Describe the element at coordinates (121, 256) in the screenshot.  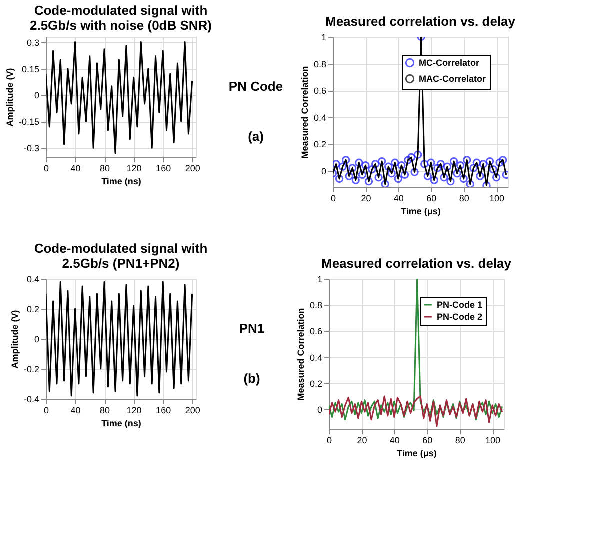
I see `chart-title: Code-modulated signal with 2.5Gb/s (PN1+PN2)` at that location.